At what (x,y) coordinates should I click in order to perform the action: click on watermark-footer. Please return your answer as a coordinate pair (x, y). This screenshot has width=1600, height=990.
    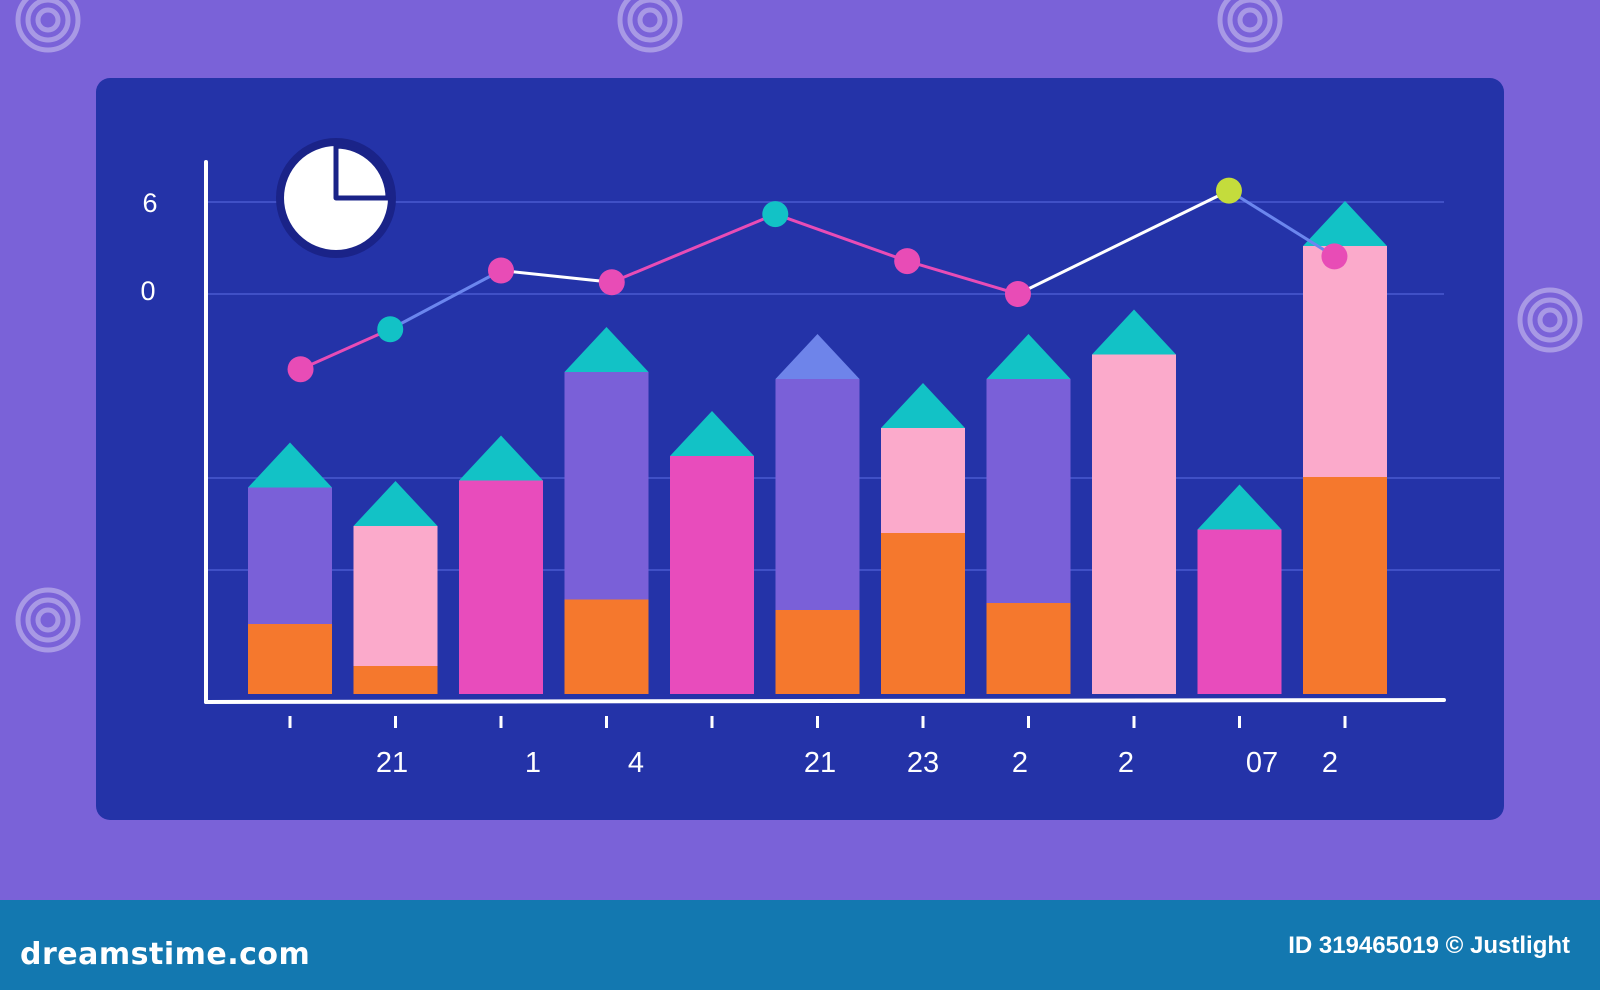
    Looking at the image, I should click on (800, 945).